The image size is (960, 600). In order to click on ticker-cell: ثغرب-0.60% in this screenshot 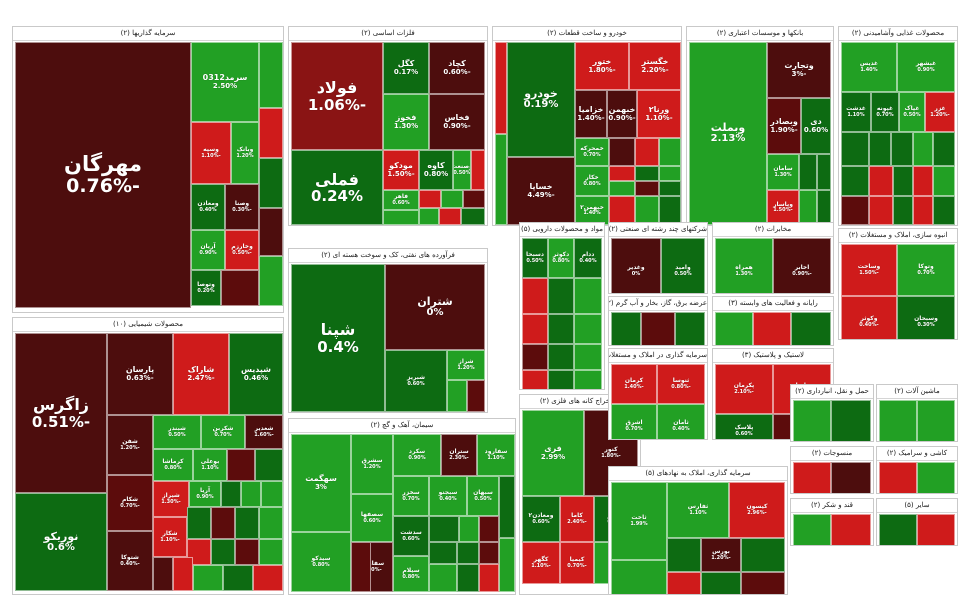, I will do `click(684, 583)`.